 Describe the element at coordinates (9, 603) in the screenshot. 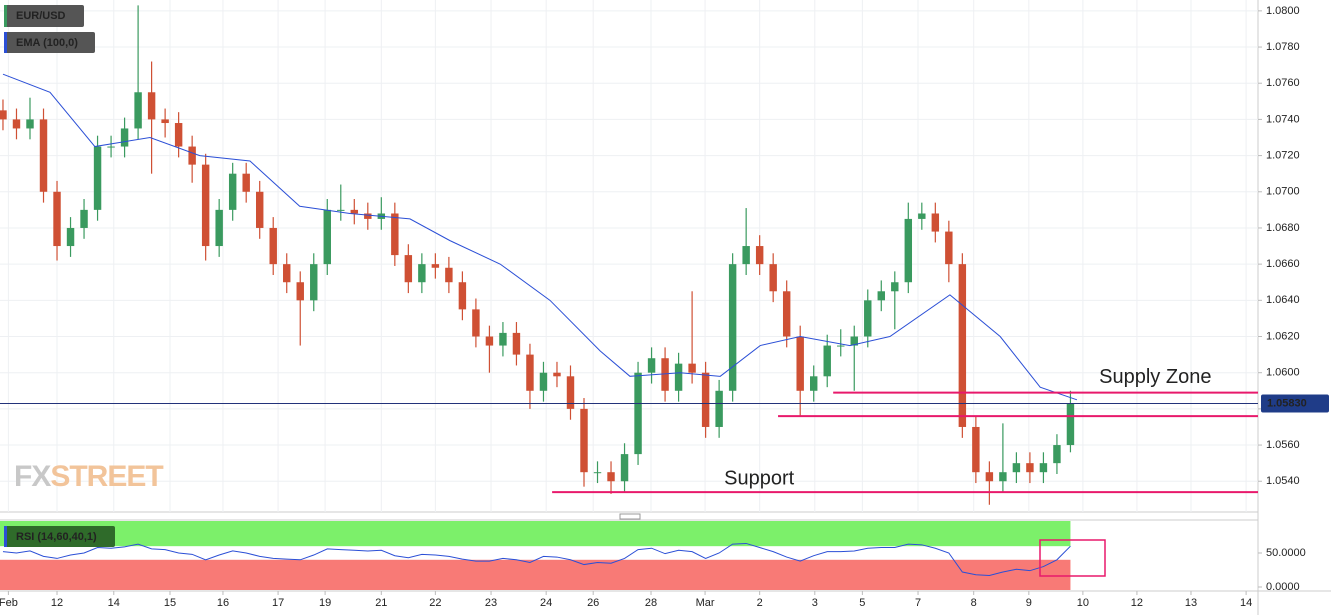

I see `x-tick-label: Feb` at that location.